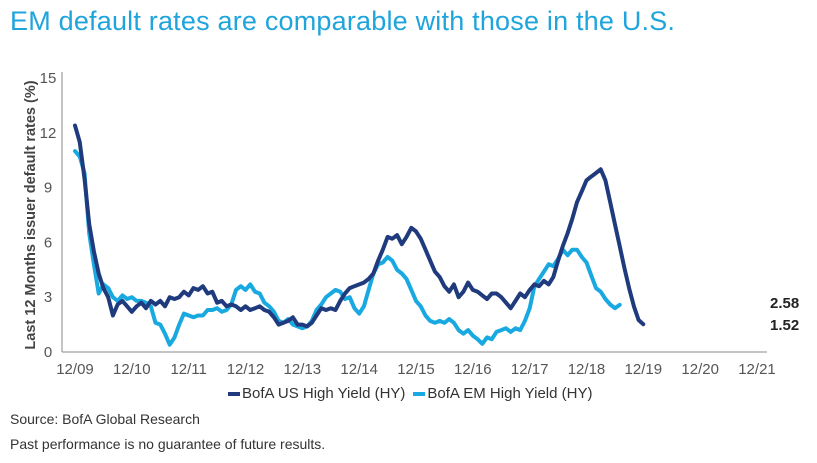 The width and height of the screenshot is (817, 463). Describe the element at coordinates (246, 369) in the screenshot. I see `x-tick-label: 12/12` at that location.